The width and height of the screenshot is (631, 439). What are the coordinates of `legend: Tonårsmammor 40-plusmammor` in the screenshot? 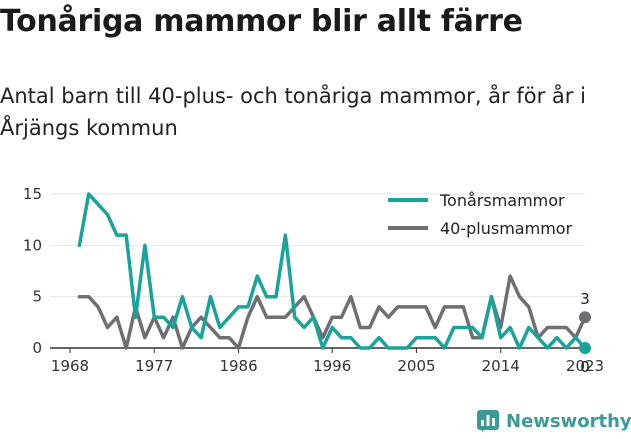 It's located at (480, 214).